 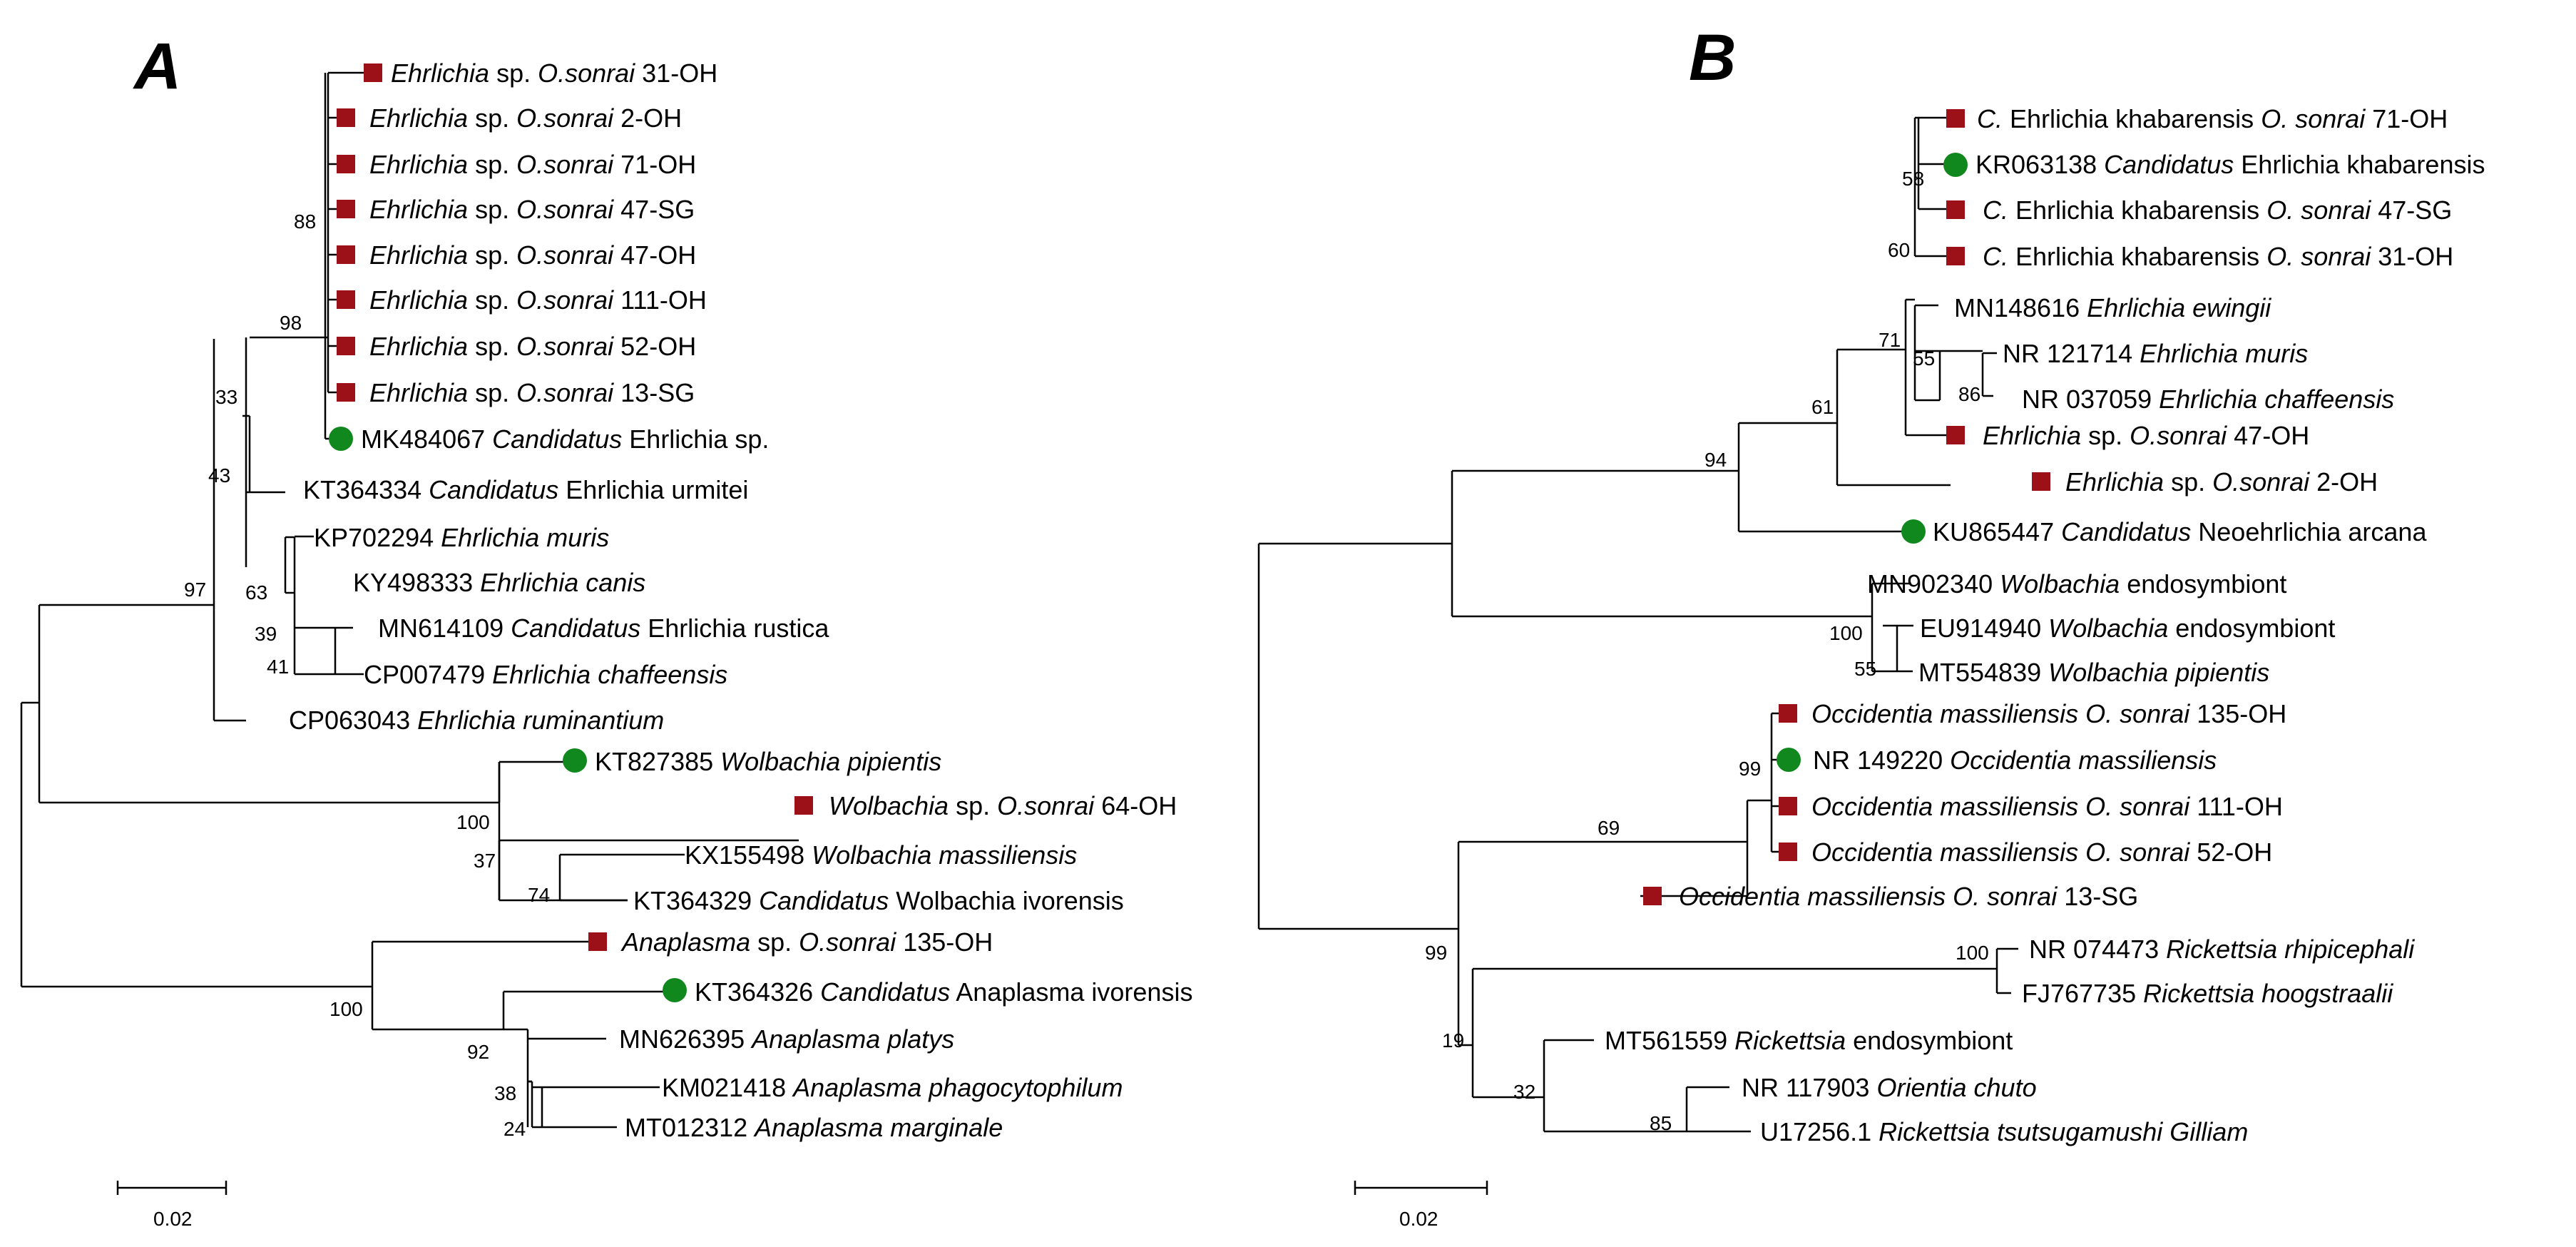 I want to click on taxon-label: Ehrlichia sp. O.sonrai 71-OH, so click(x=532, y=164).